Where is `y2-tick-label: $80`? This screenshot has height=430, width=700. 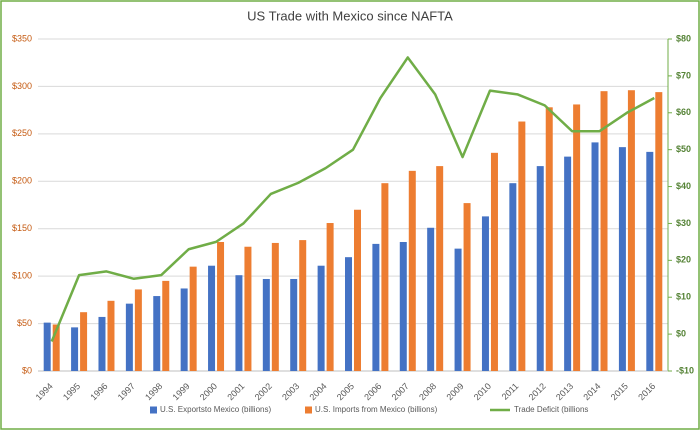
y2-tick-label: $80 is located at coordinates (683, 38).